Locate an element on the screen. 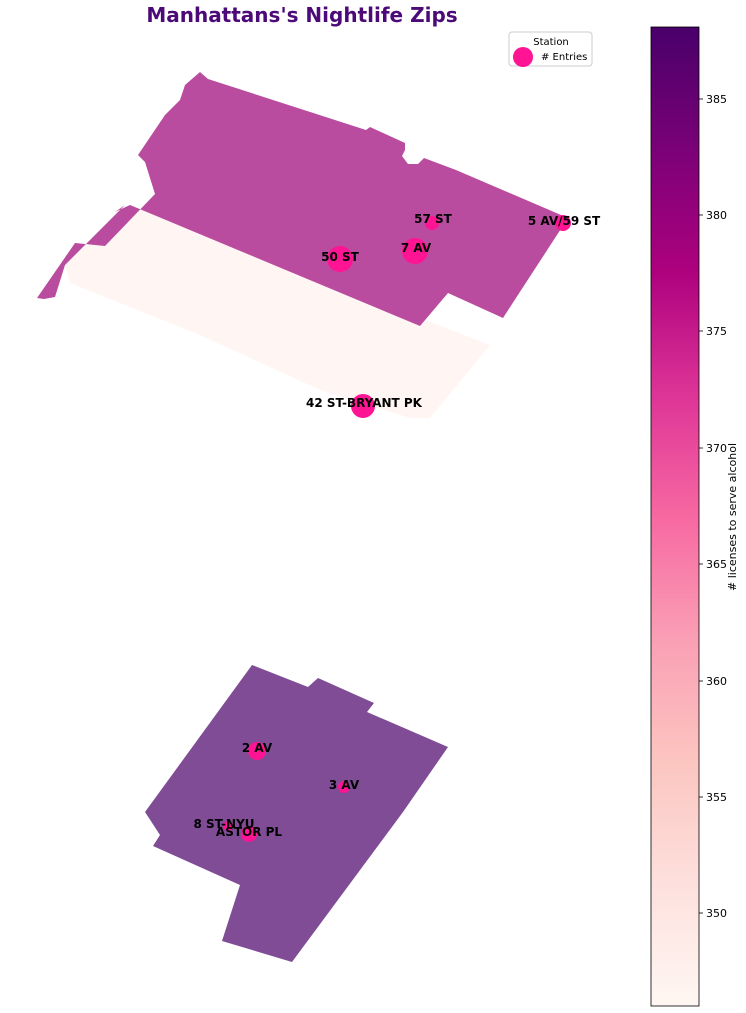 The image size is (746, 1013). station-label: 2 AV is located at coordinates (257, 748).